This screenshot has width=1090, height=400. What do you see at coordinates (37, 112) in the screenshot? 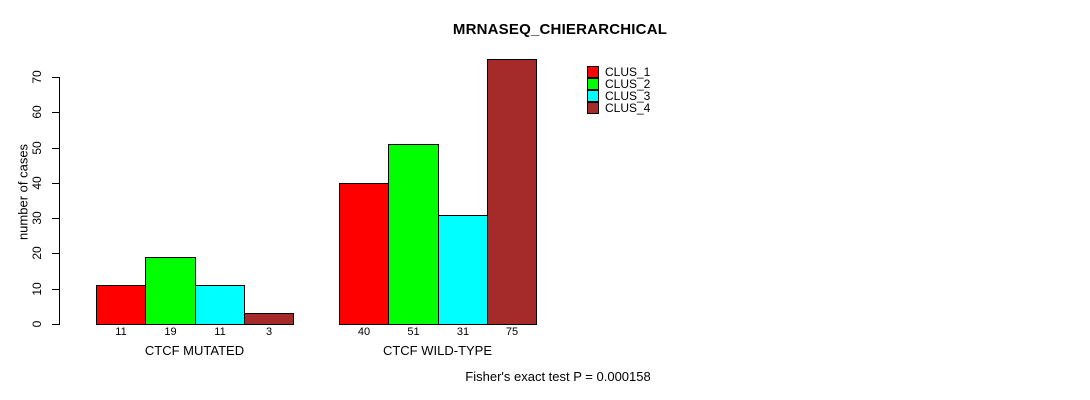
I see `y-tick-label: 60` at bounding box center [37, 112].